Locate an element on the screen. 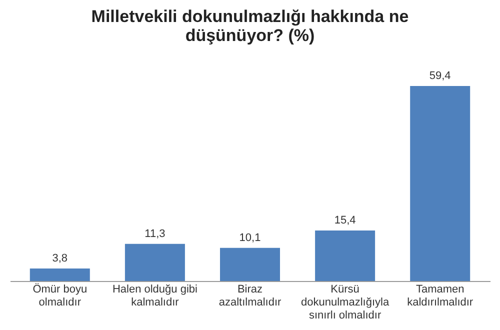 This screenshot has height=330, width=500. data-label: 10,1 is located at coordinates (250, 238).